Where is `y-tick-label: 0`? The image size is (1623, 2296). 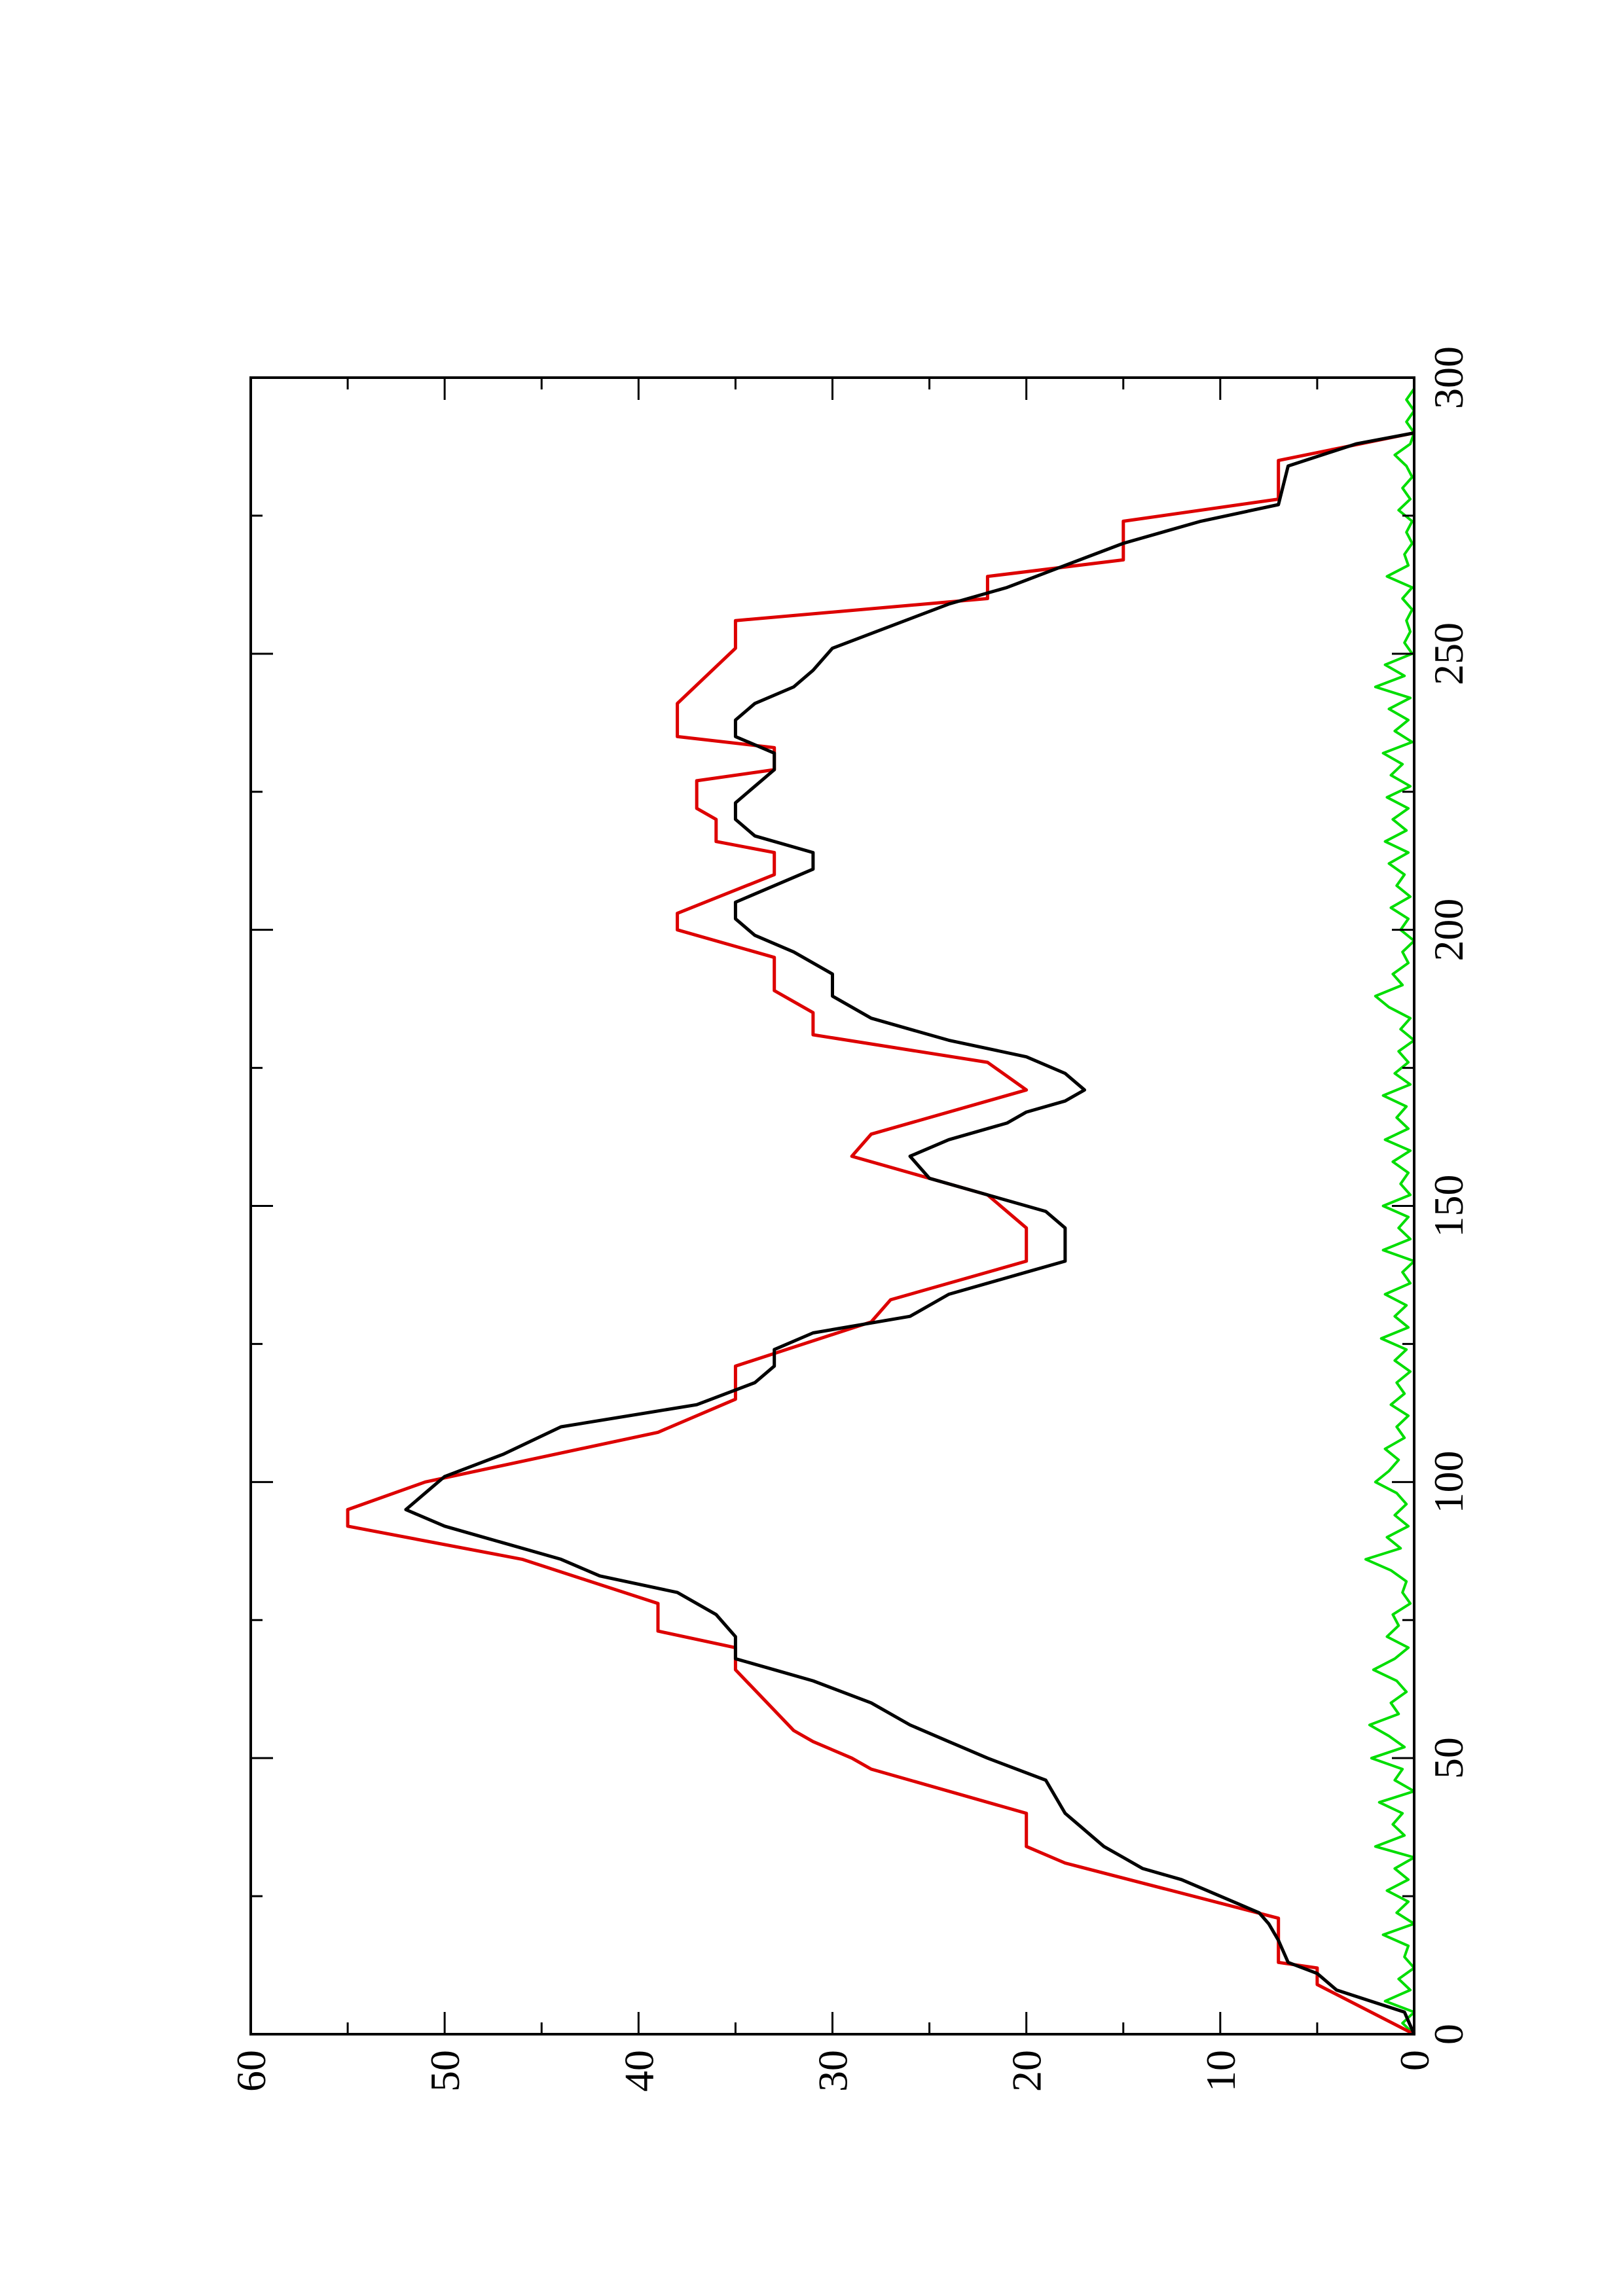
y-tick-label: 0 is located at coordinates (1414, 2060).